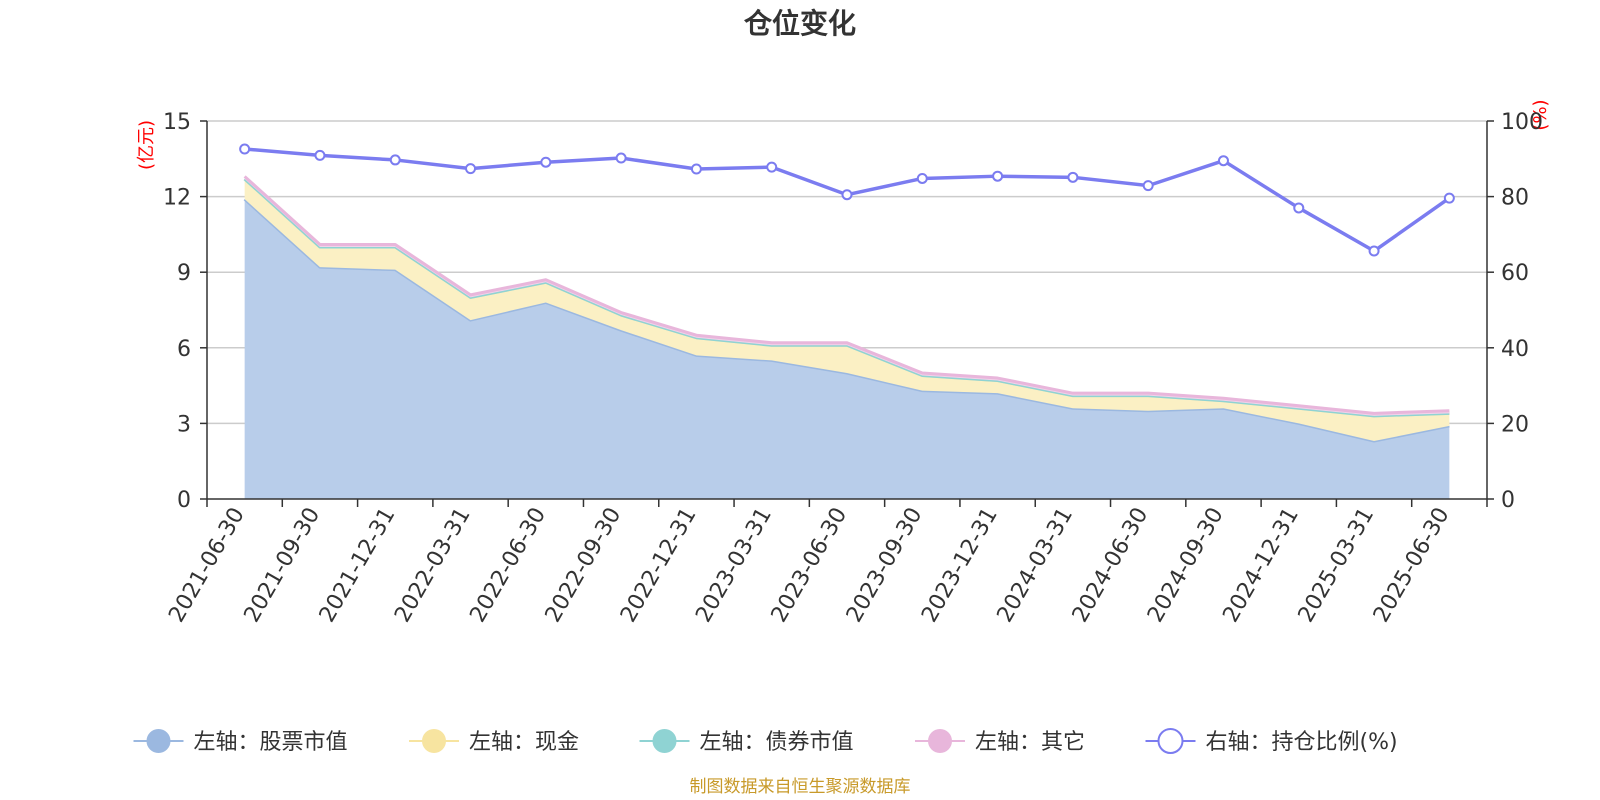 The width and height of the screenshot is (1600, 800). Describe the element at coordinates (184, 349) in the screenshot. I see `left-tick-label: 6` at that location.